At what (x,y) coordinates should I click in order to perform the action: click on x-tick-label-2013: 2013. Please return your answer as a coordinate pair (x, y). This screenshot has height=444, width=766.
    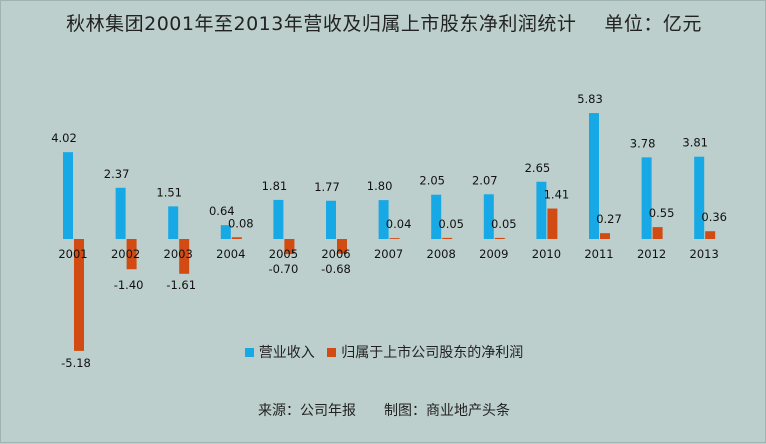
    Looking at the image, I should click on (704, 254).